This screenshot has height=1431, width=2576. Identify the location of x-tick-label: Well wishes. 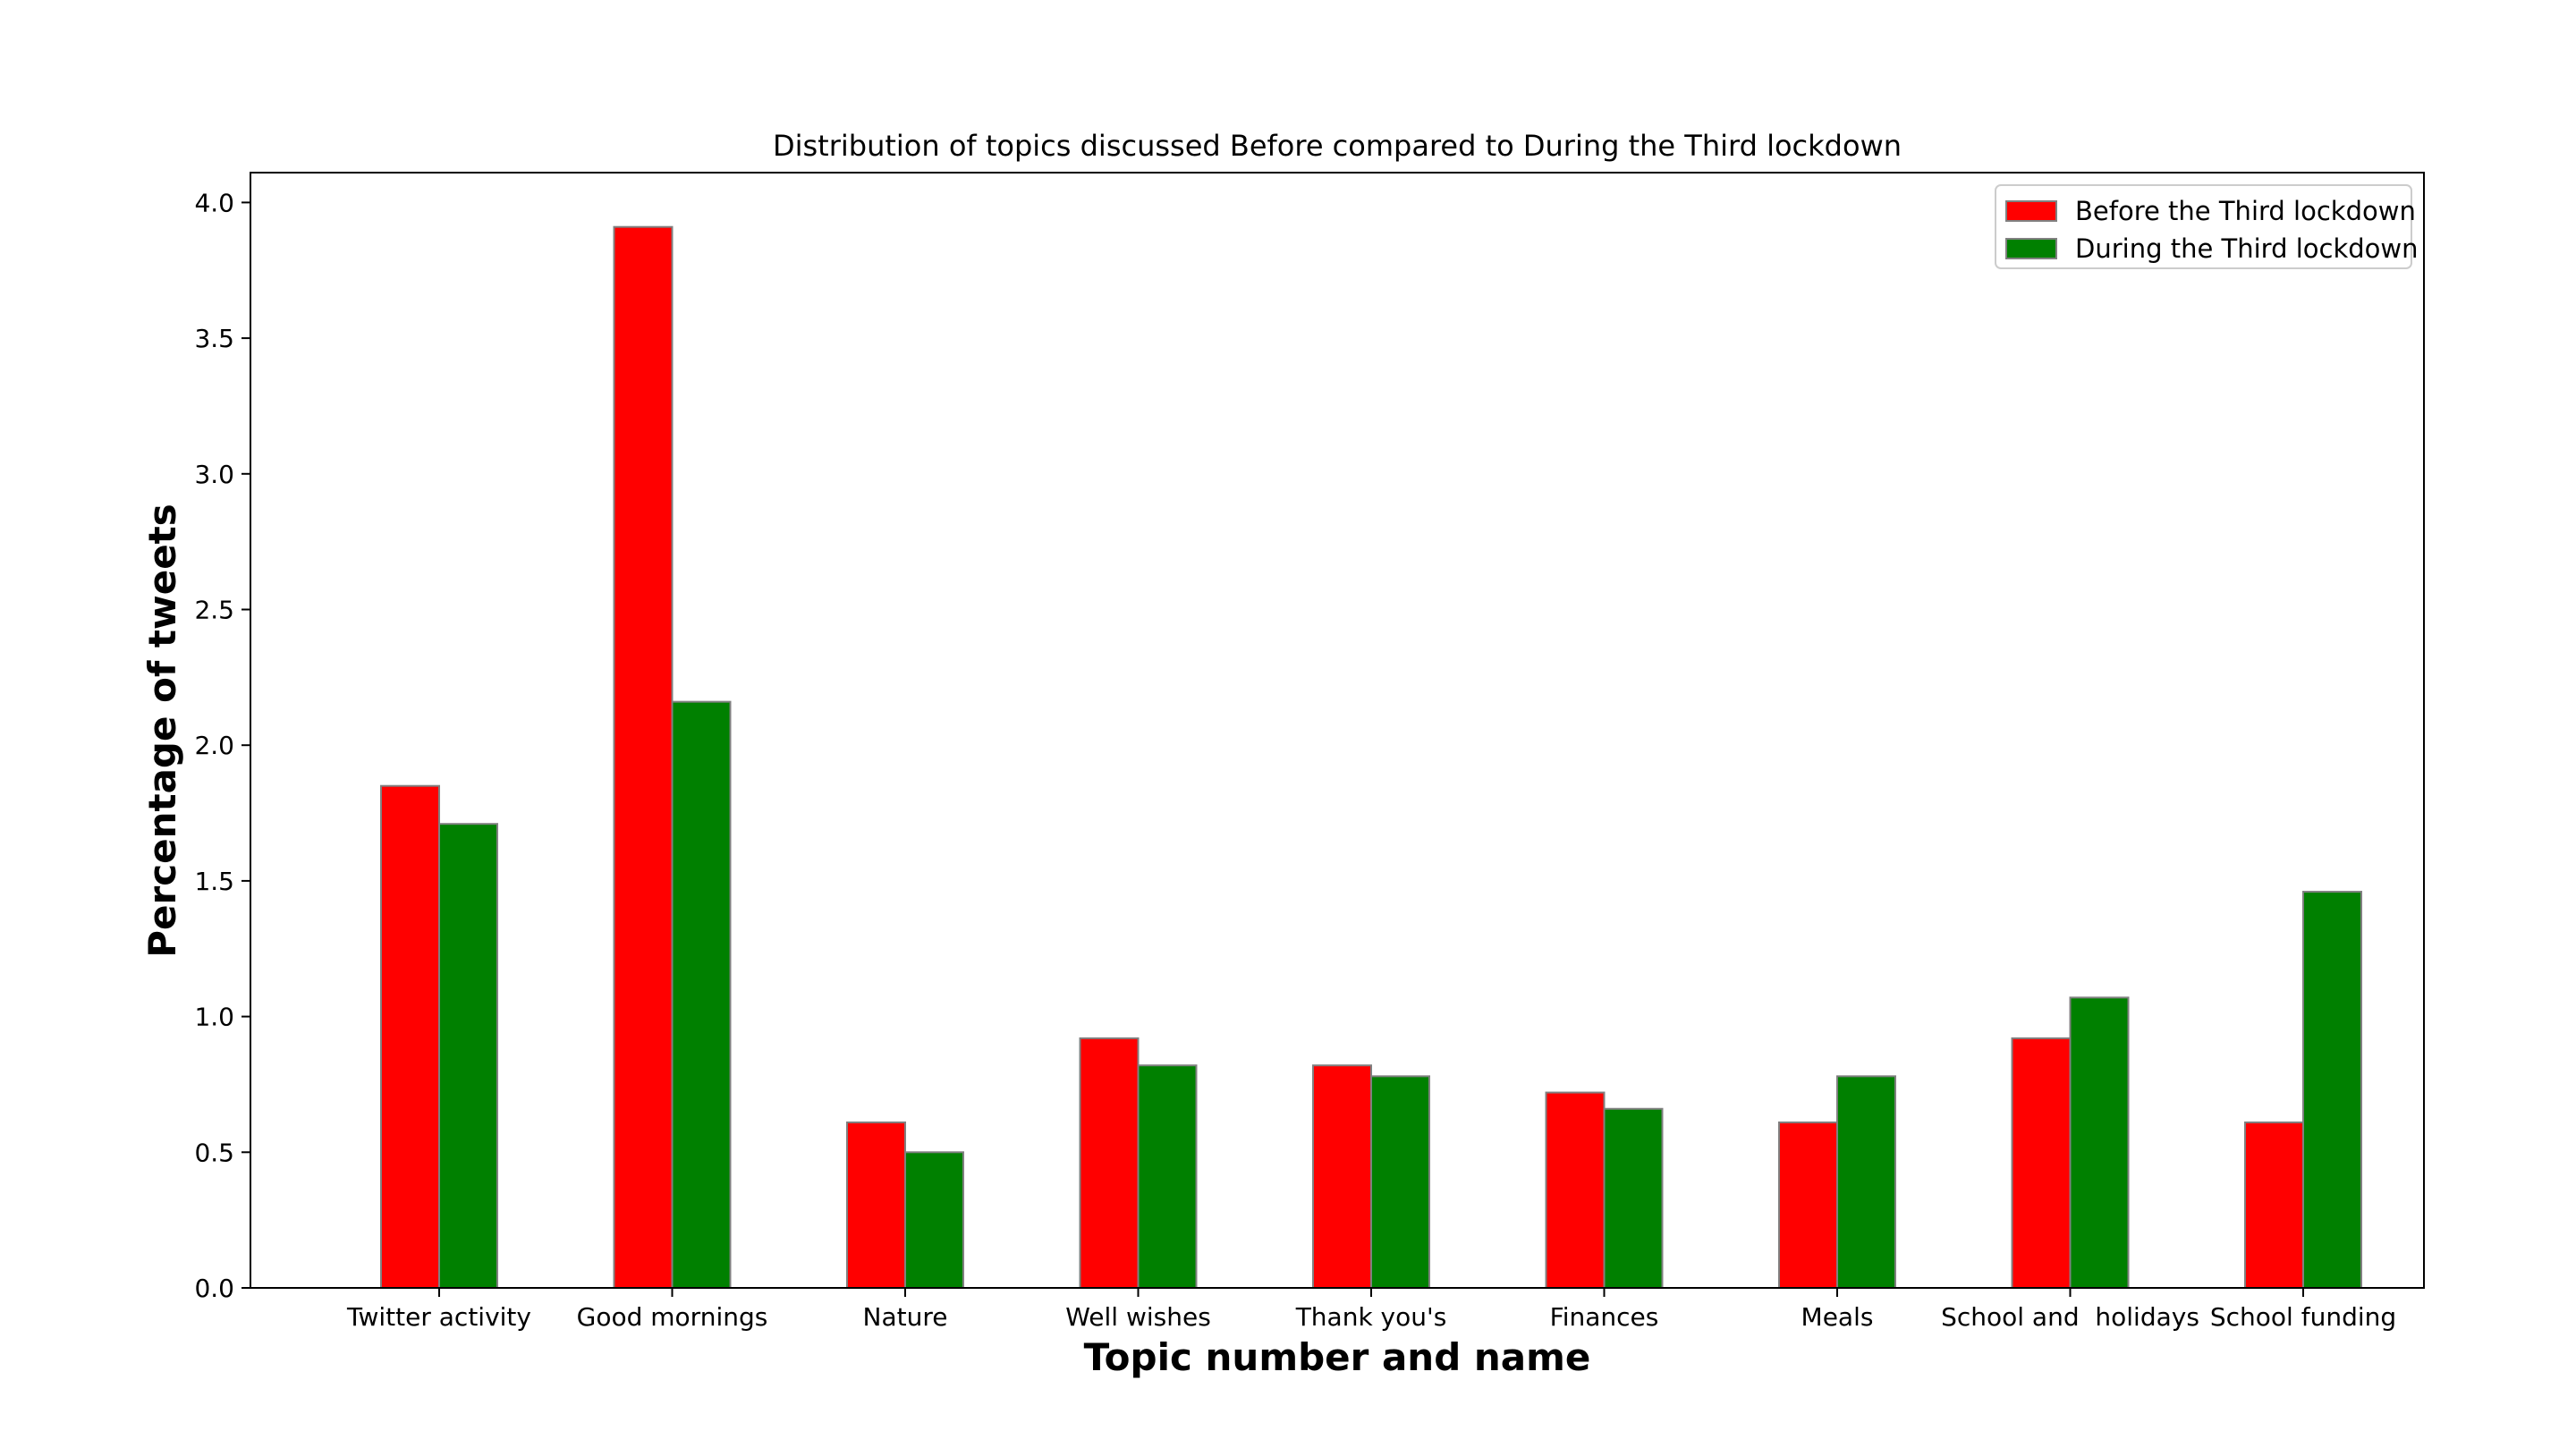
(1138, 1317).